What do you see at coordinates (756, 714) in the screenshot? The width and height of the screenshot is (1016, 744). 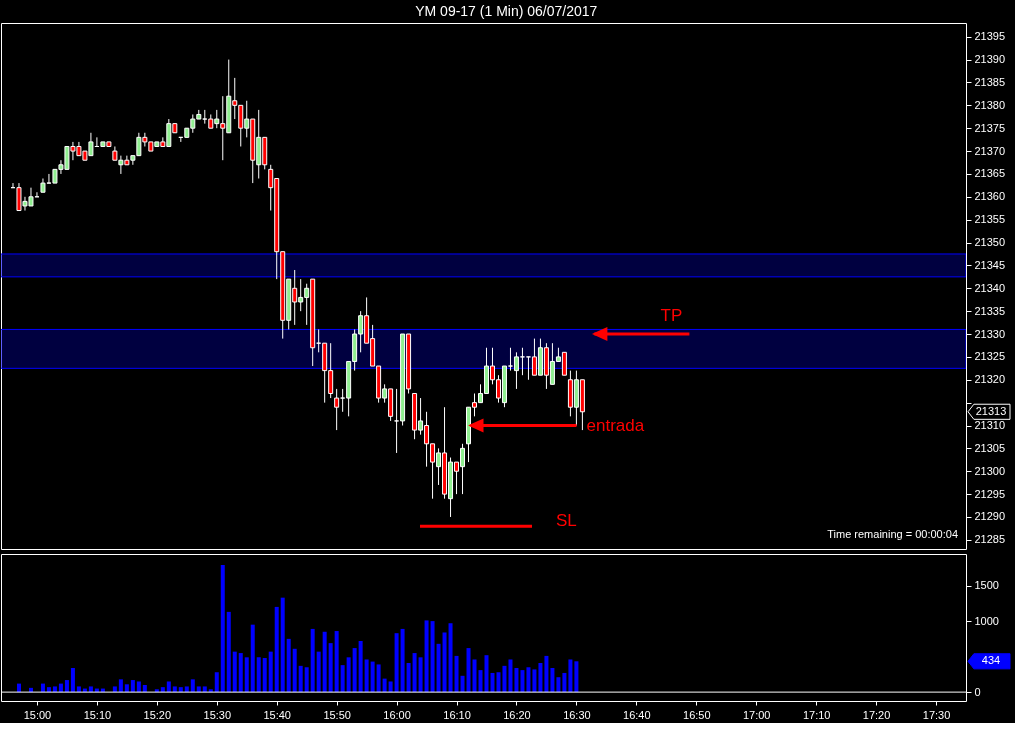 I see `x-tick-label: 17:00` at bounding box center [756, 714].